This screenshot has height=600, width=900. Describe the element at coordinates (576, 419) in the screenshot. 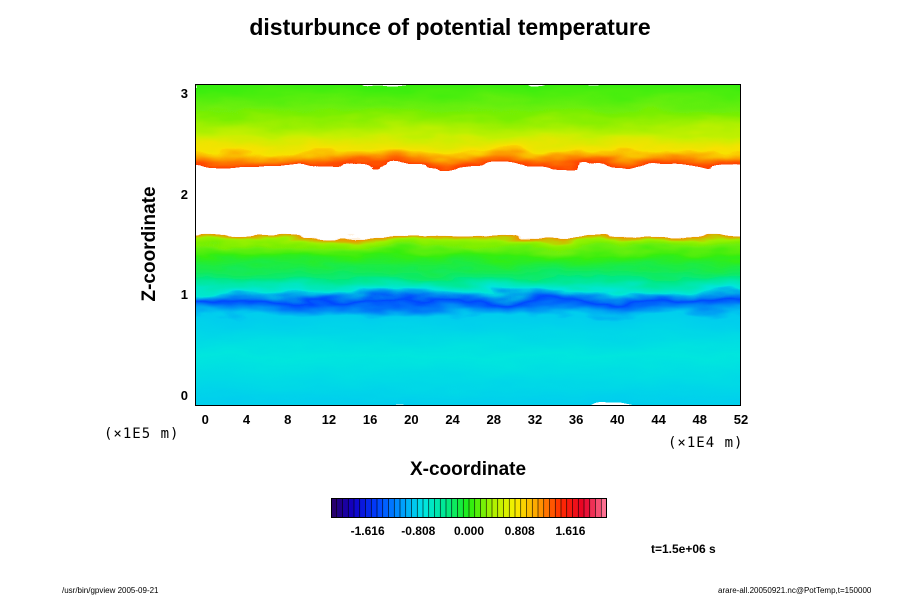

I see `x-tick-label: 36` at that location.